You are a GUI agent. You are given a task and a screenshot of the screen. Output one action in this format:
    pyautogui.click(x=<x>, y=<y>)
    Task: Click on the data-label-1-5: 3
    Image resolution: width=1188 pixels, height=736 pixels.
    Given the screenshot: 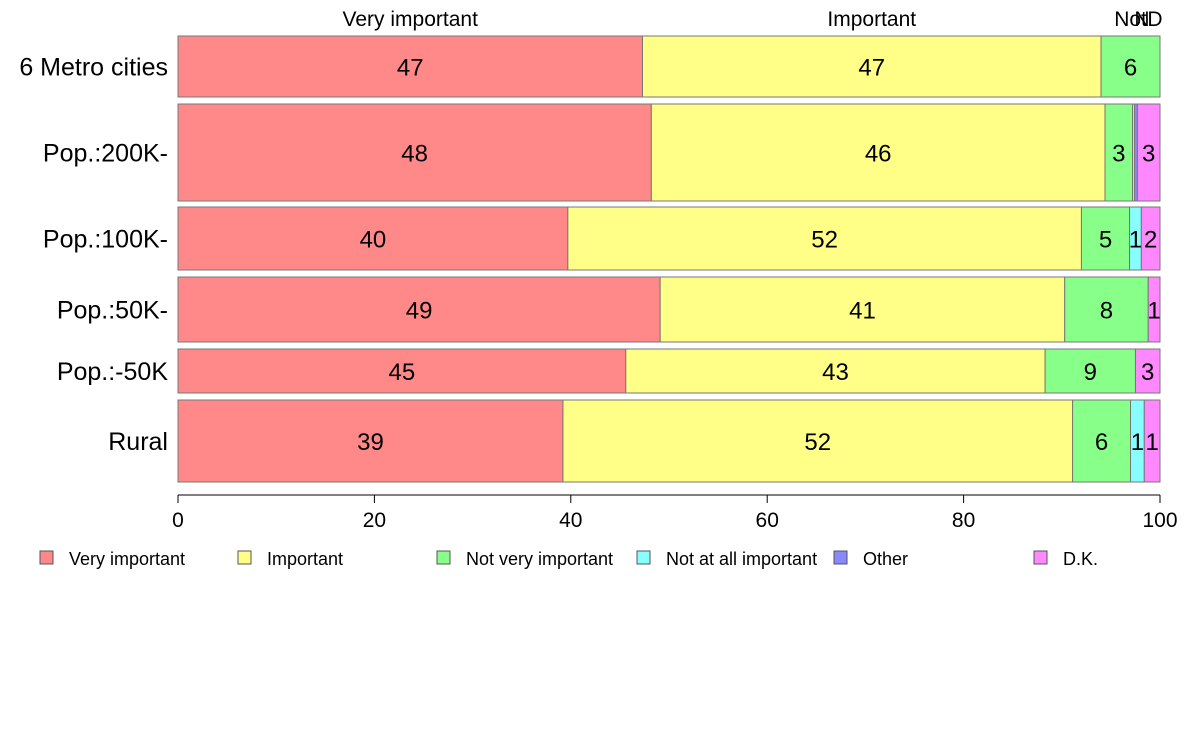 What is the action you would take?
    pyautogui.click(x=1148, y=154)
    